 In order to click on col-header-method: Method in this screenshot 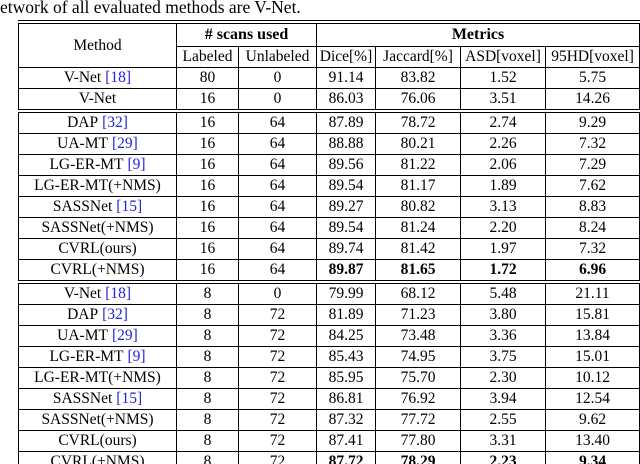, I will do `click(97, 44)`.